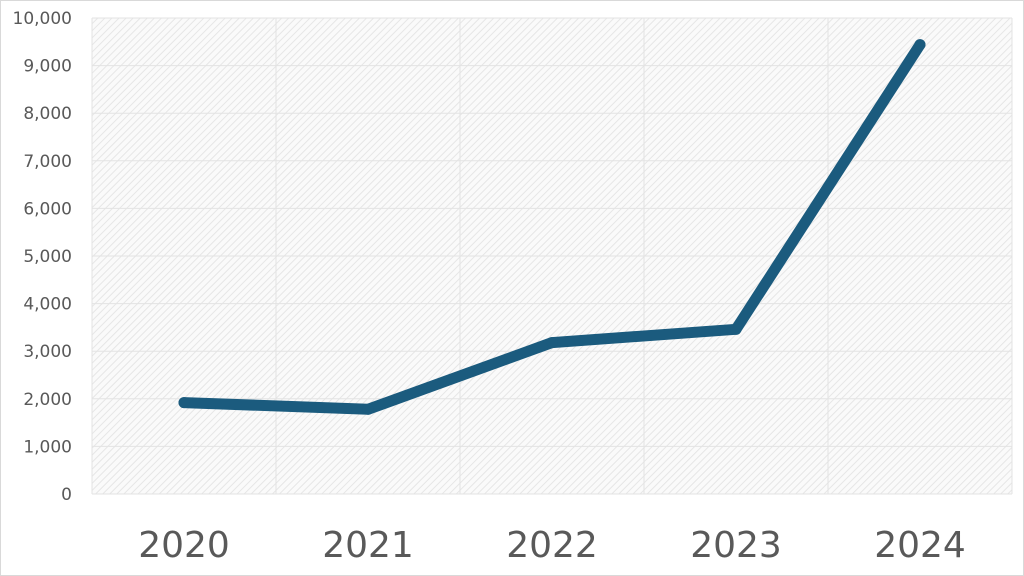  Describe the element at coordinates (47, 114) in the screenshot. I see `y-tick-label: 8,000` at that location.